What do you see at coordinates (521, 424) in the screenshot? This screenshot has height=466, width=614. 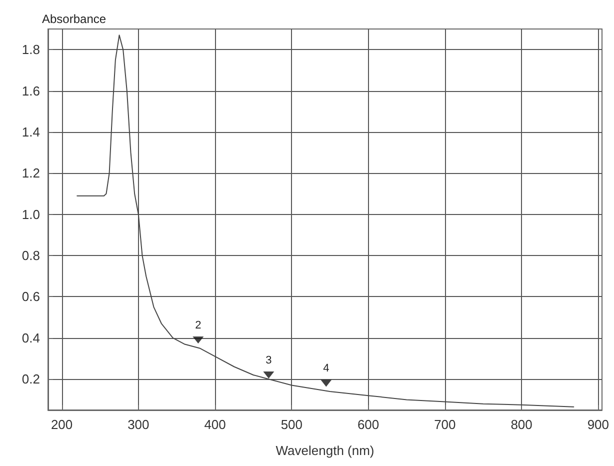 I see `x-tick-label: 800` at bounding box center [521, 424].